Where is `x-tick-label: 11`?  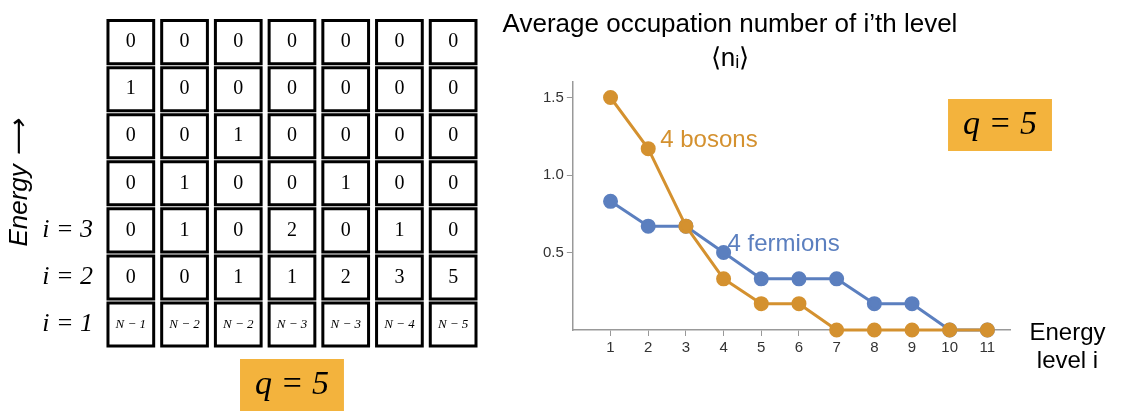 x-tick-label: 11 is located at coordinates (987, 347).